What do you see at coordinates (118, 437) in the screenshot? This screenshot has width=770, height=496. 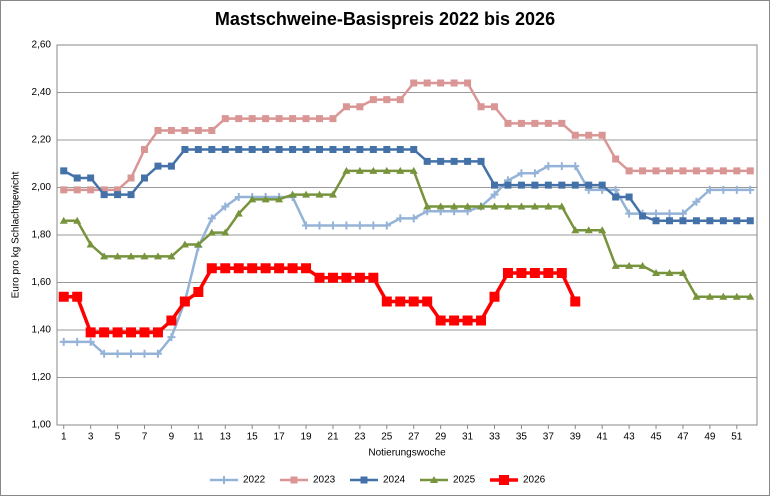 I see `x-tick-label: 5` at bounding box center [118, 437].